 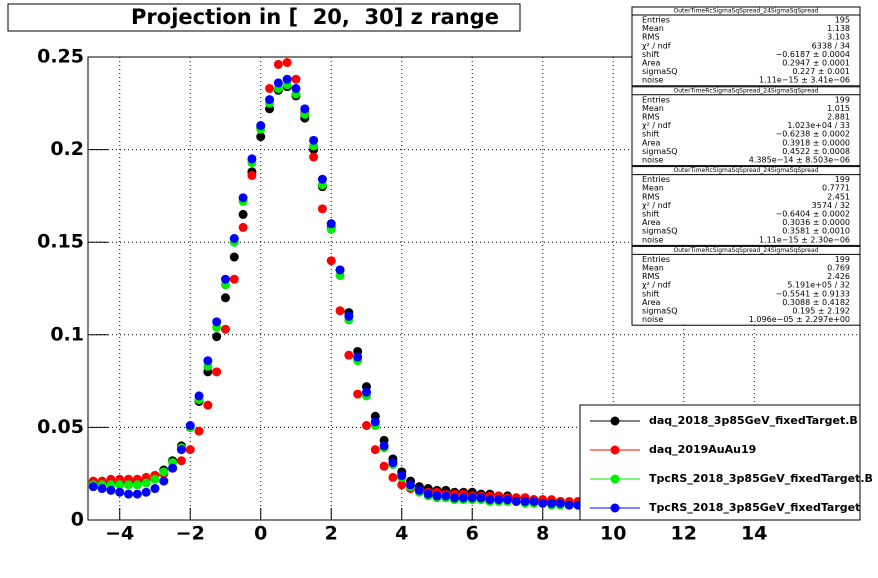 I want to click on stats-value: 0.769, so click(x=838, y=268).